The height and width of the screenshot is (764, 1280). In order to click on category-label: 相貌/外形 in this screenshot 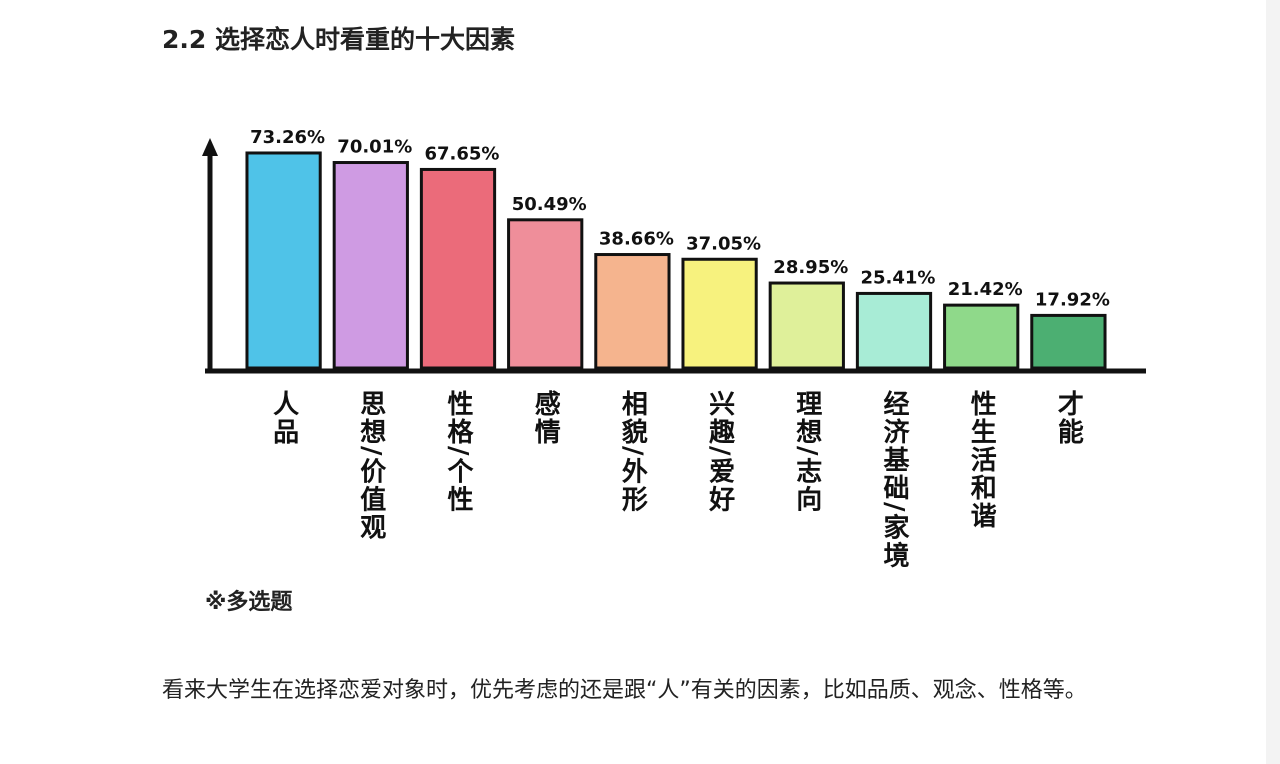, I will do `click(632, 452)`.